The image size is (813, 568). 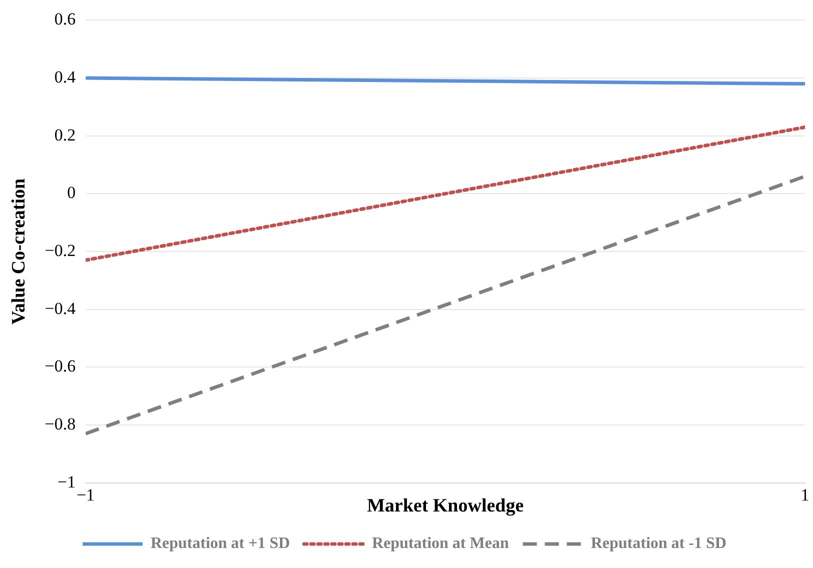 I want to click on y-tick-label: 0.2, so click(x=65, y=134).